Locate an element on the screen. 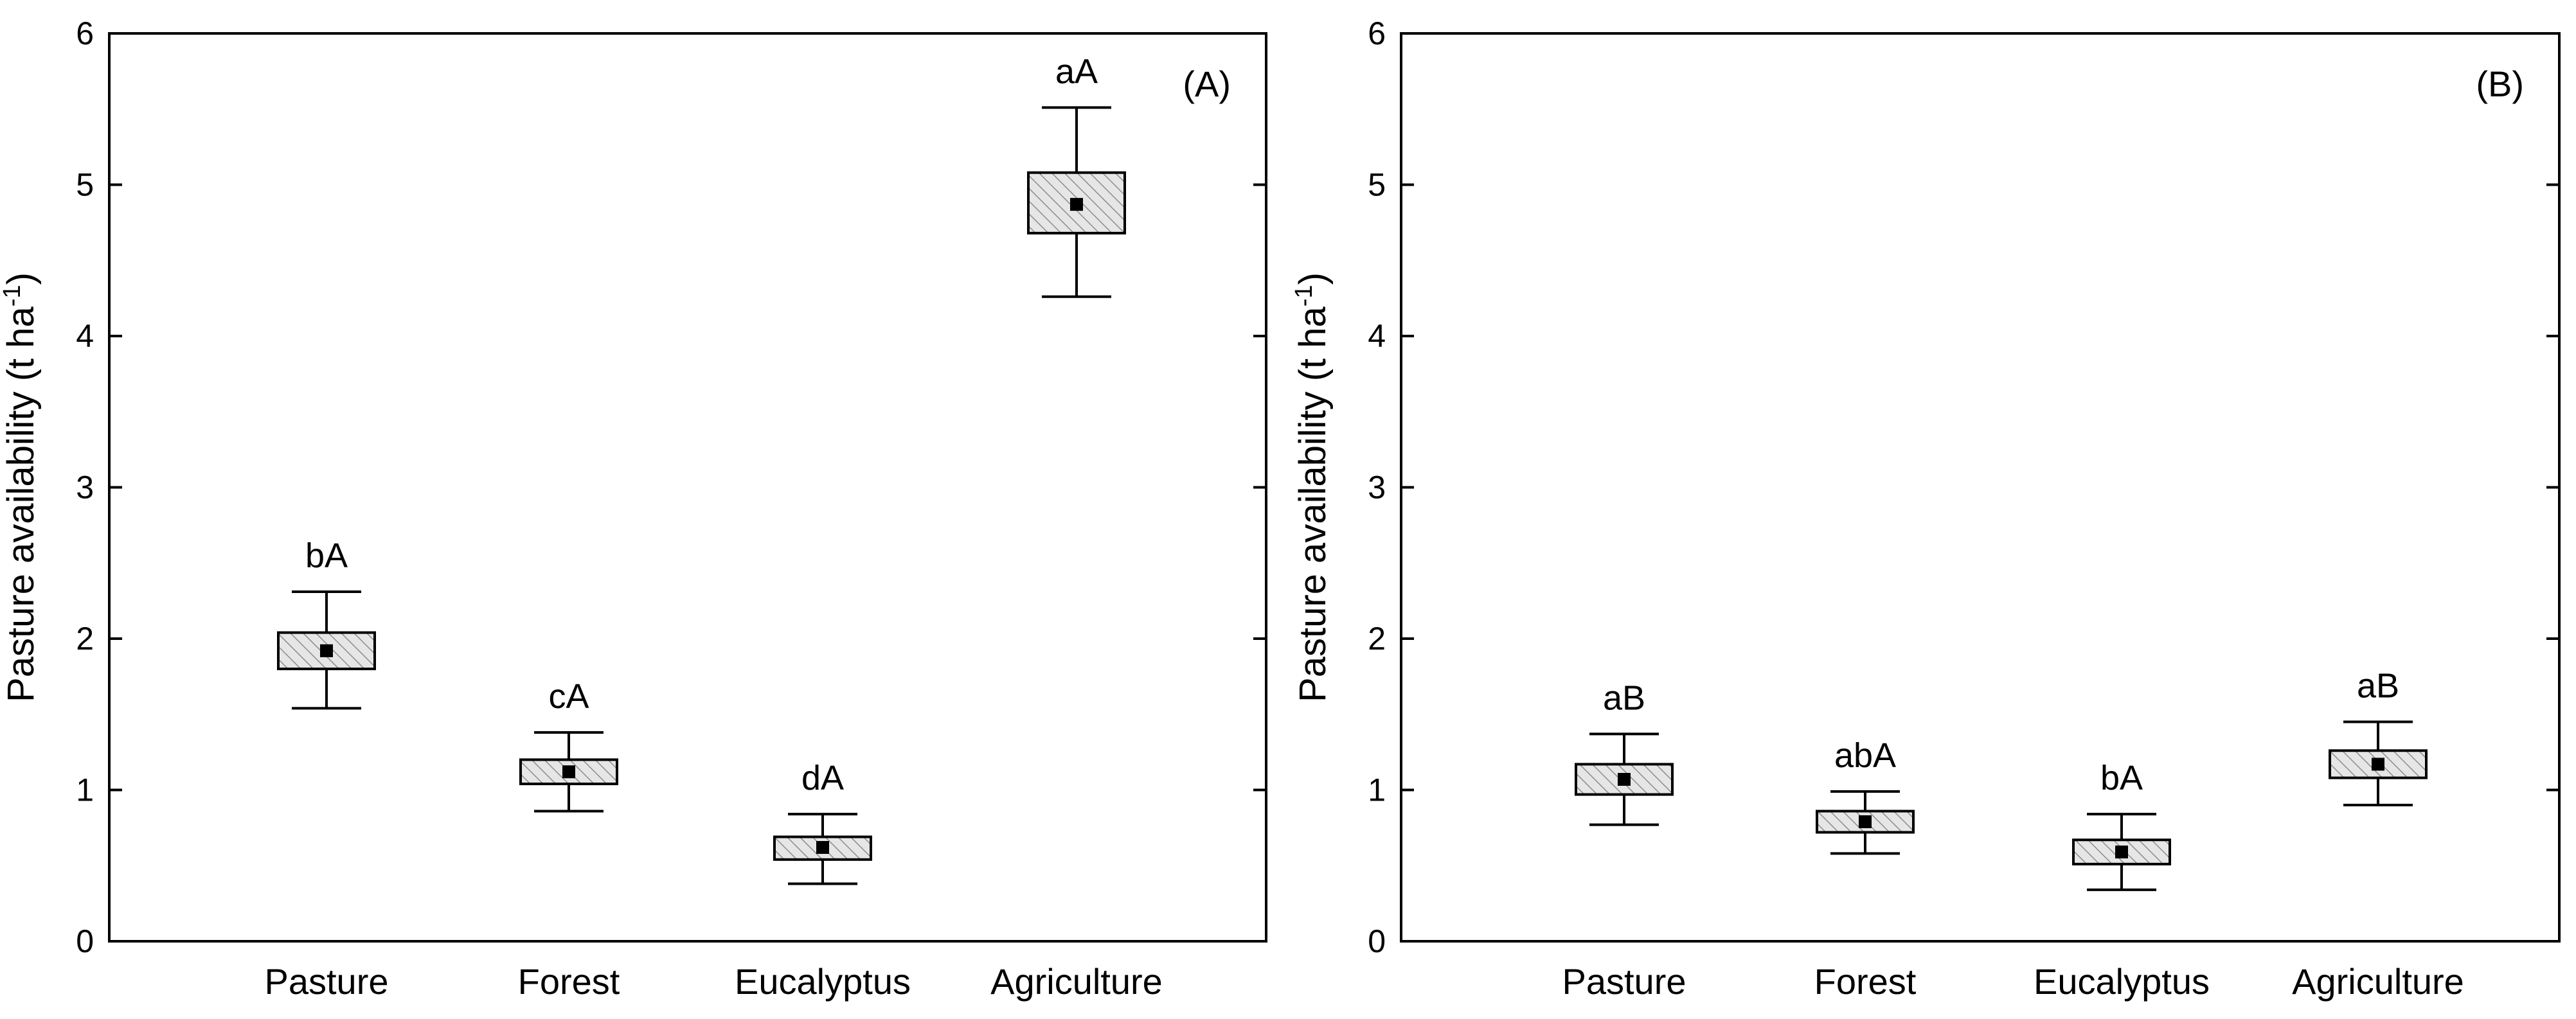 The height and width of the screenshot is (1019, 2576). panel-label: (A) is located at coordinates (1207, 84).